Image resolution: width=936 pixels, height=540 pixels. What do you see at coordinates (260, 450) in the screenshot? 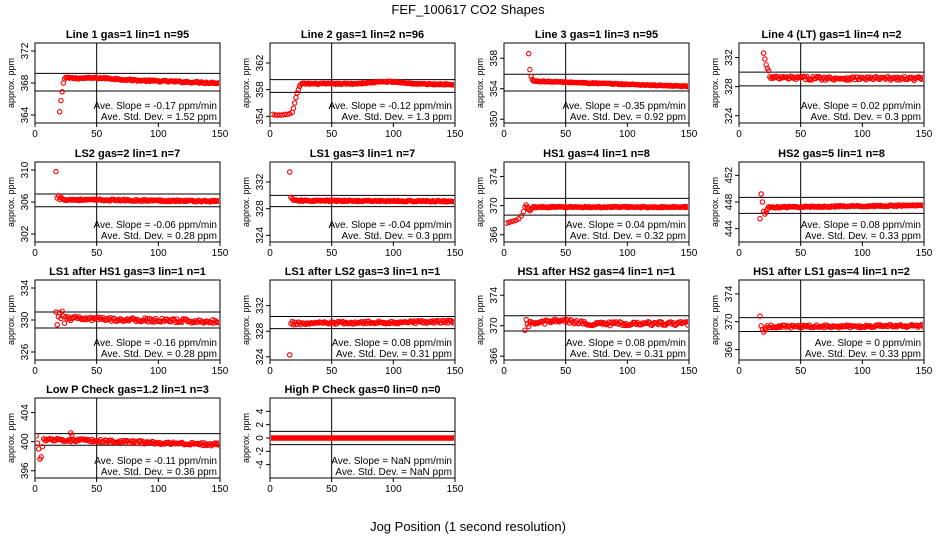
I see `panel-14-ytick-label: -2` at bounding box center [260, 450].